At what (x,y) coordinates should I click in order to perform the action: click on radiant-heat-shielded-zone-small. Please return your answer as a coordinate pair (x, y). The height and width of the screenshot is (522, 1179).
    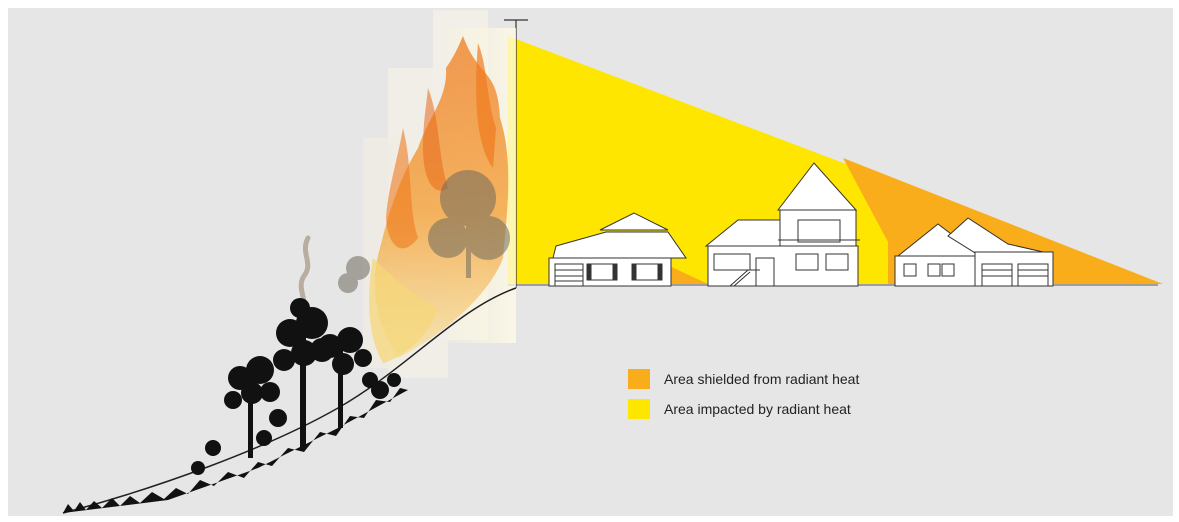
    Looking at the image, I should click on (685, 273).